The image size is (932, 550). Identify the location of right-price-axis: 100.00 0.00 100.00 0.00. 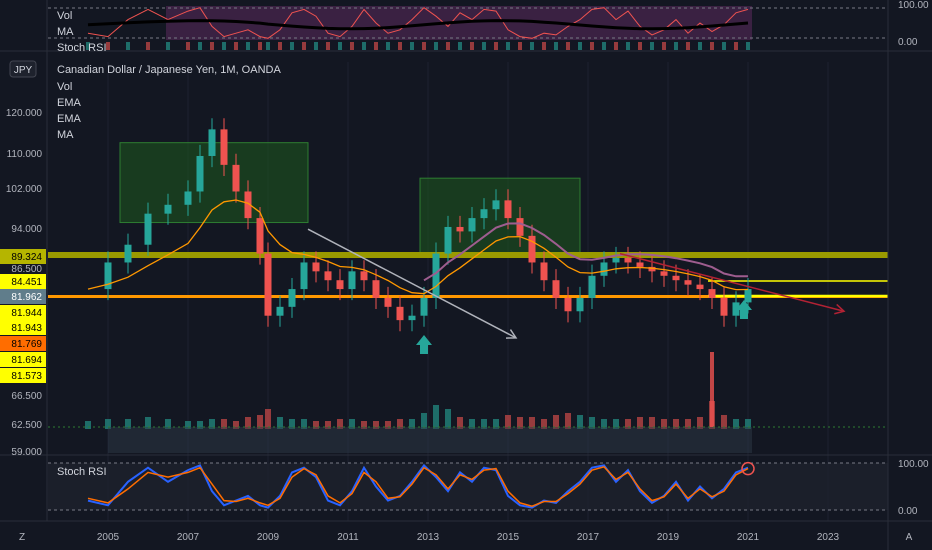
(913, 258).